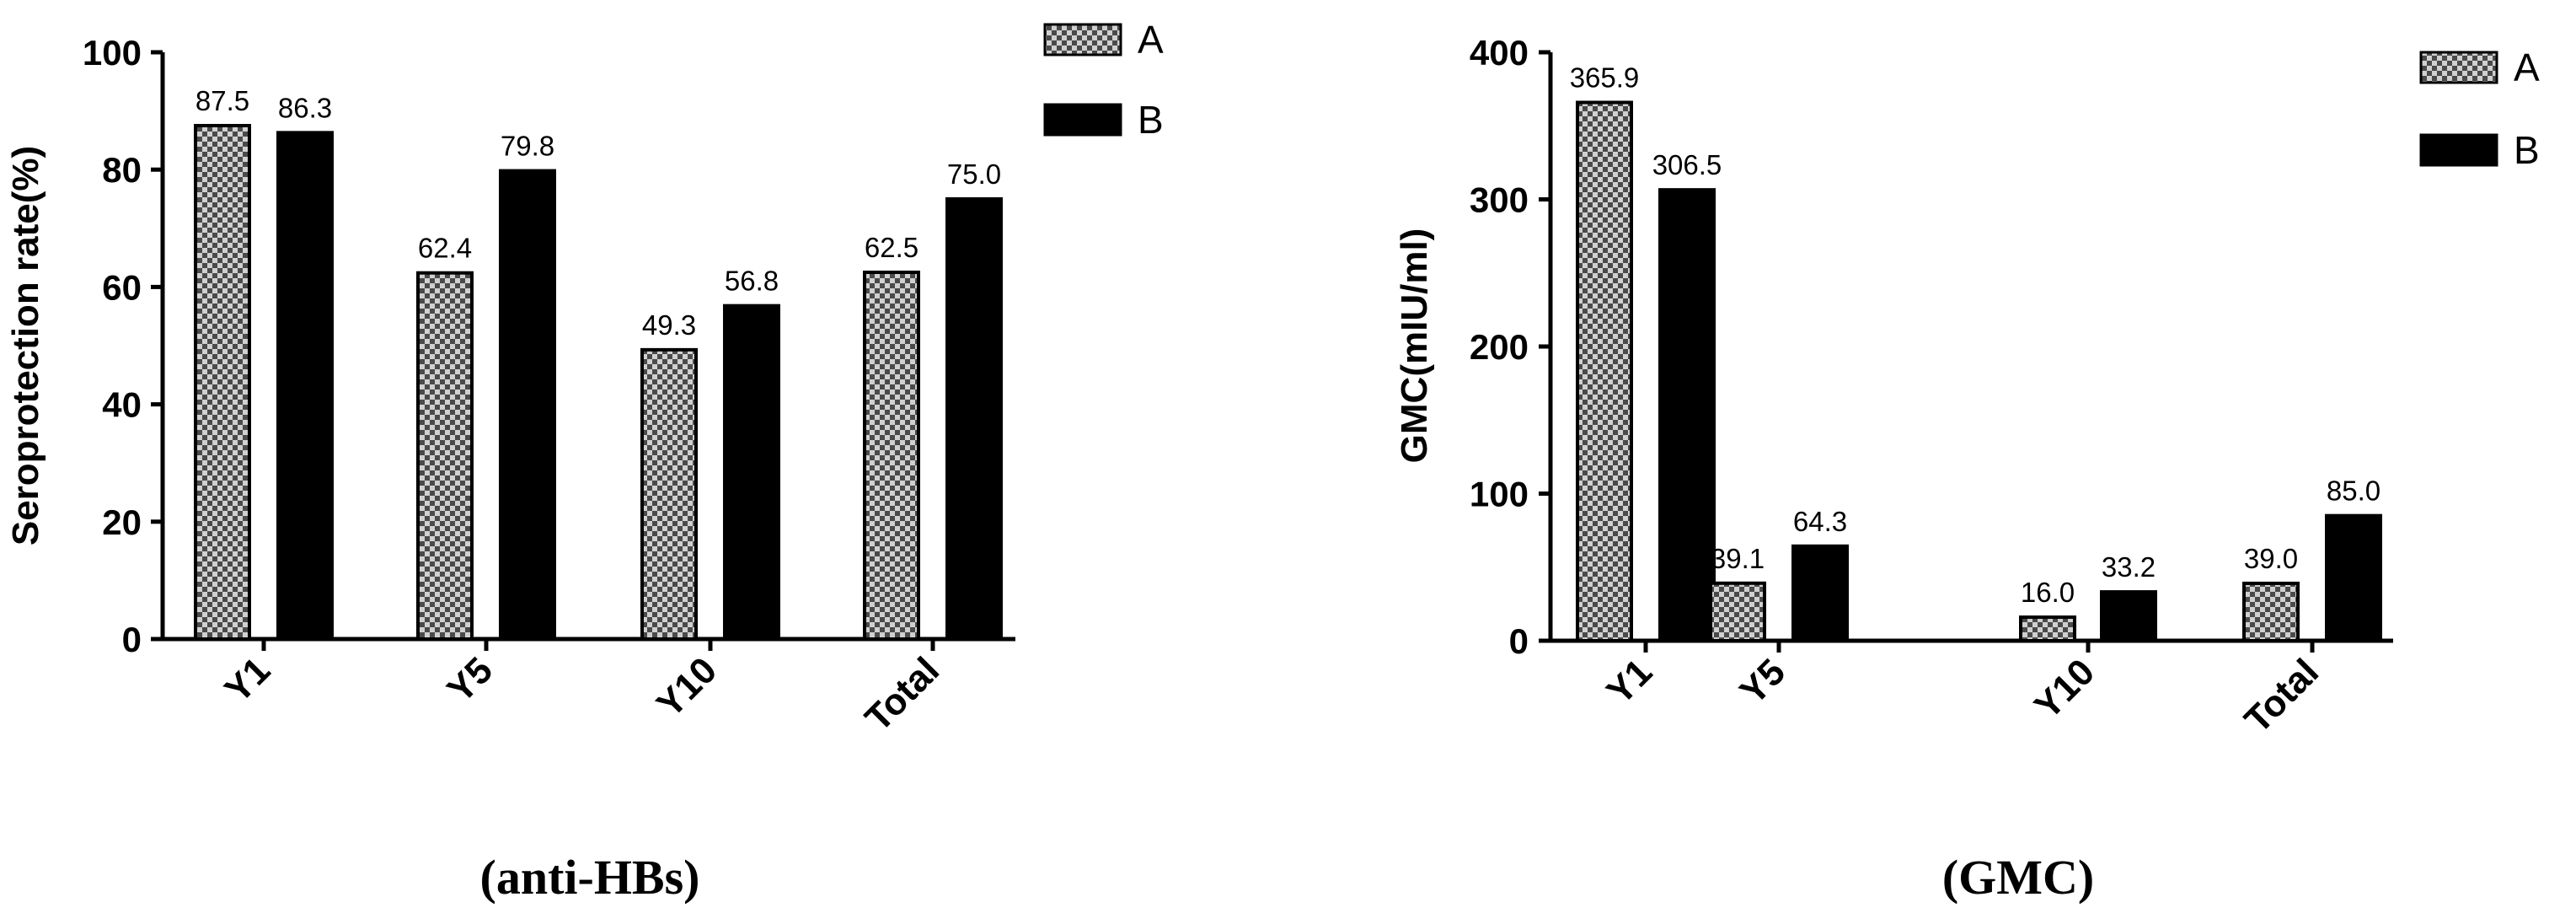 Image resolution: width=2576 pixels, height=924 pixels. What do you see at coordinates (2018, 878) in the screenshot?
I see `chart-caption: (GMC)` at bounding box center [2018, 878].